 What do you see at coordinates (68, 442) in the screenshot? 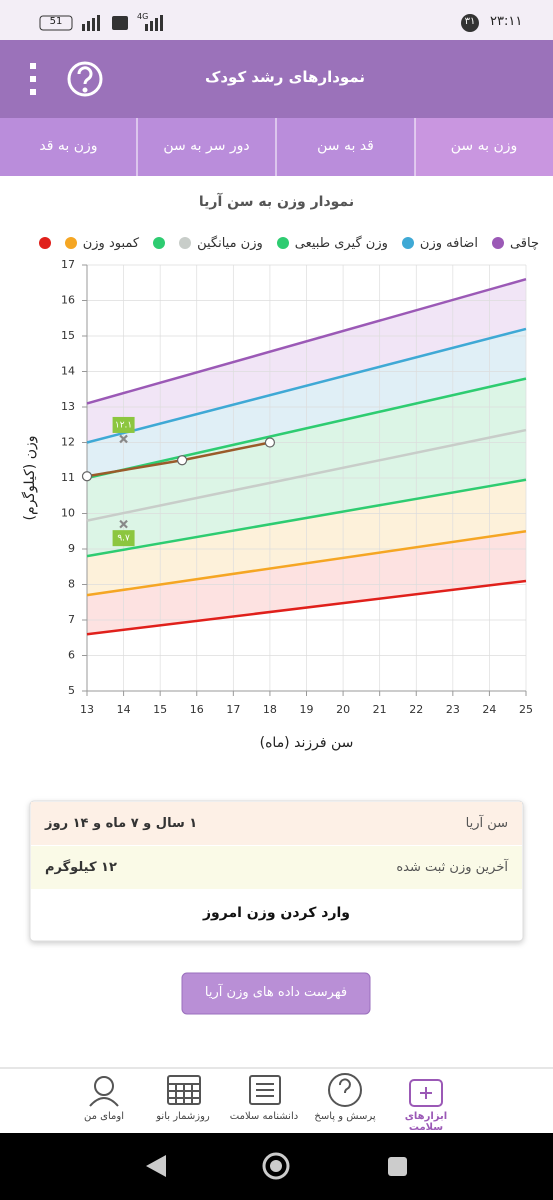
I see `y-tick-label: 12` at bounding box center [68, 442].